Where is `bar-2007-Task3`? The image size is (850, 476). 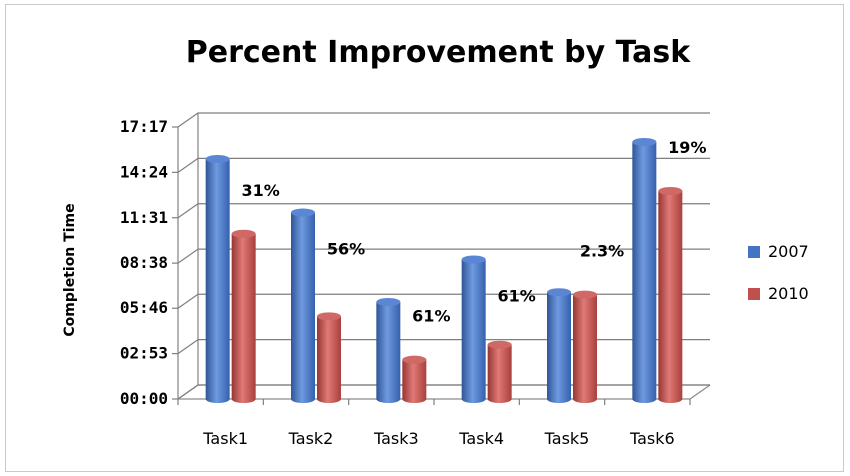 bar-2007-Task3 is located at coordinates (388, 350).